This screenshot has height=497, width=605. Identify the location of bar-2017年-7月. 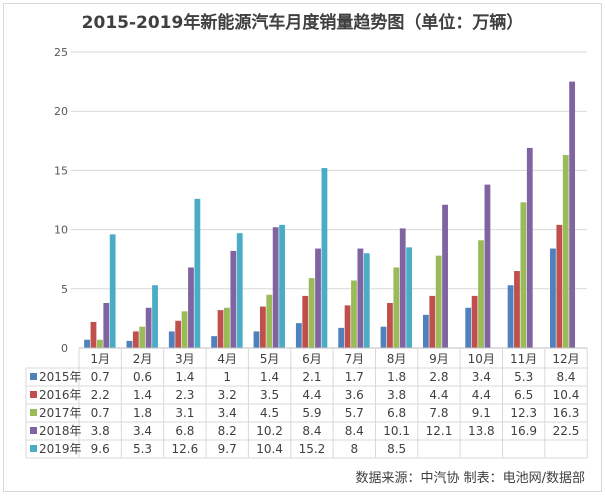
(354, 314).